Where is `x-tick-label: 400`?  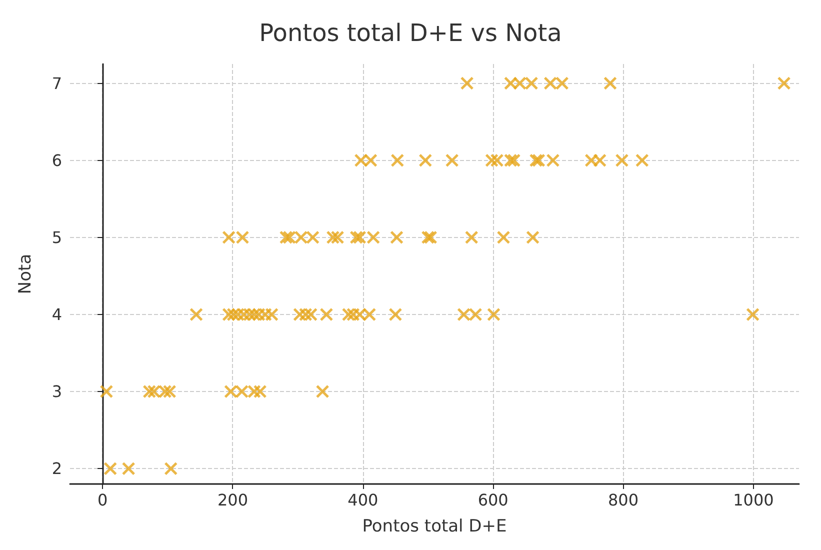
x-tick-label: 400 is located at coordinates (363, 500).